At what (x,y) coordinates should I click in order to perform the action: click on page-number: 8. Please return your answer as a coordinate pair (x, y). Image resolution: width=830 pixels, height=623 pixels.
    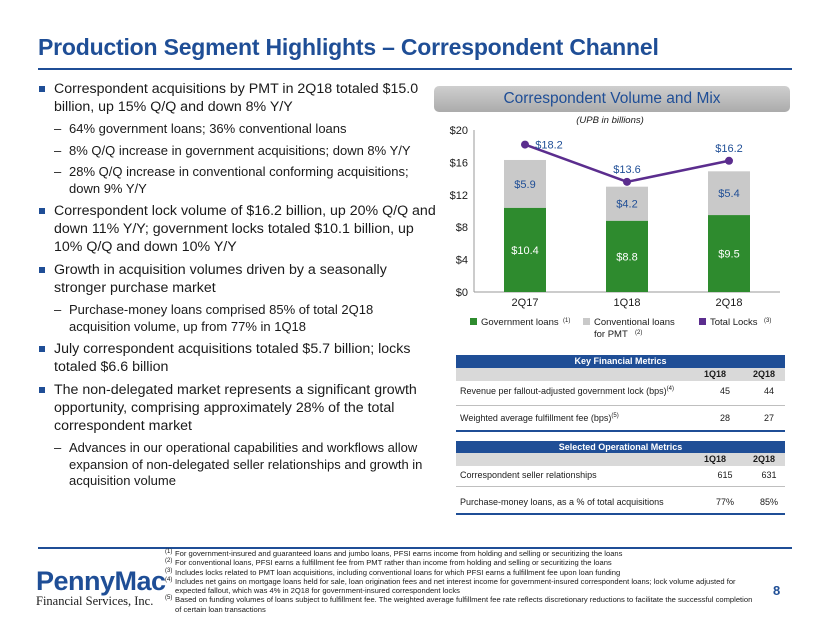
    Looking at the image, I should click on (777, 590).